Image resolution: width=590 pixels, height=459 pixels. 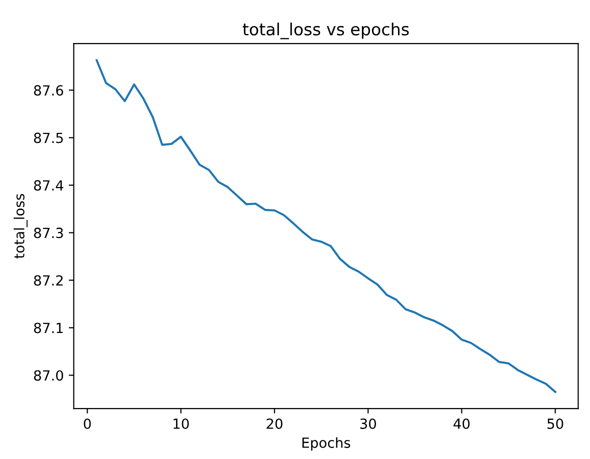 What do you see at coordinates (49, 90) in the screenshot?
I see `y-tick-label: 87.6` at bounding box center [49, 90].